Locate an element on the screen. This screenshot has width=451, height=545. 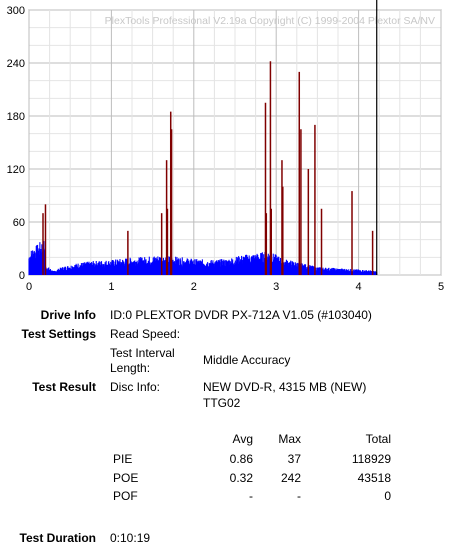
result-row-pie-avg: 0.86 is located at coordinates (241, 459).